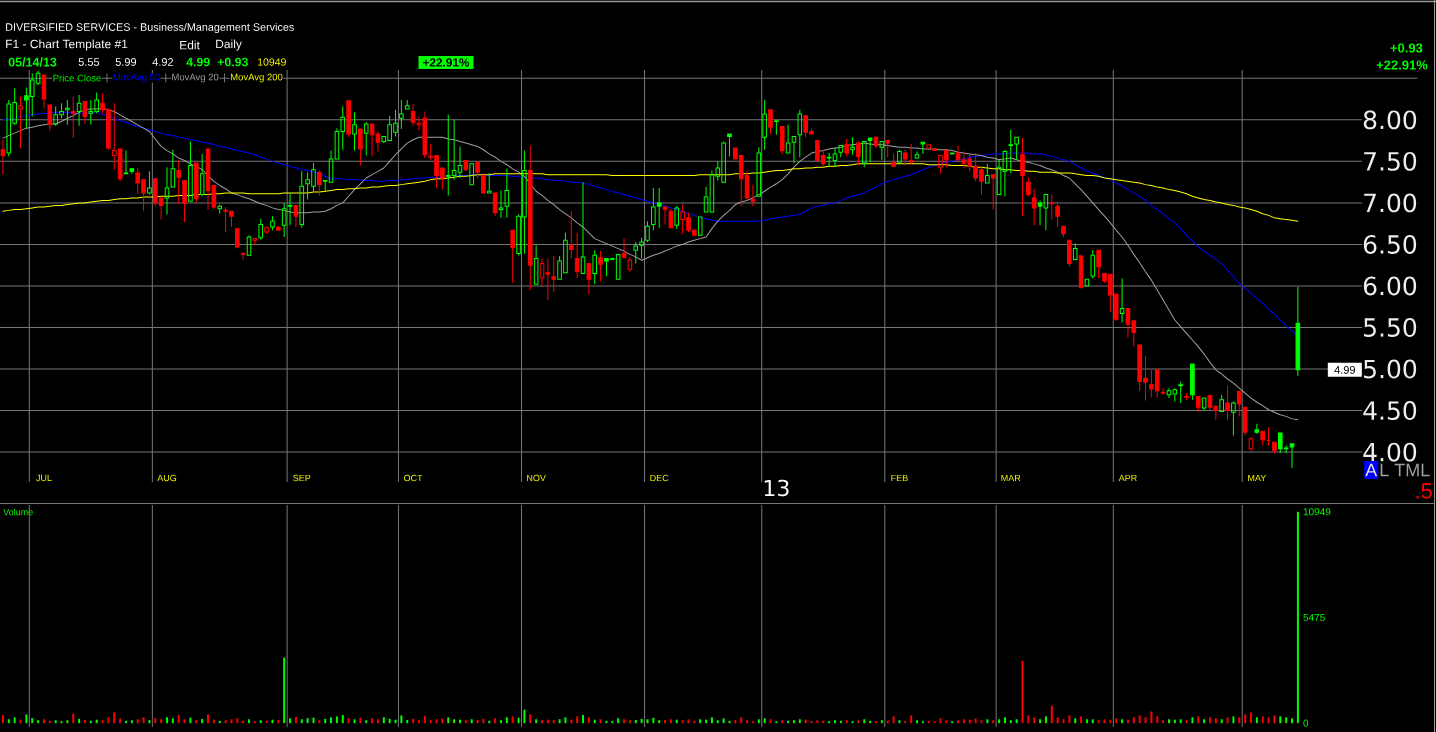 The height and width of the screenshot is (732, 1436). Describe the element at coordinates (413, 478) in the screenshot. I see `x-tick-label: OCT` at that location.